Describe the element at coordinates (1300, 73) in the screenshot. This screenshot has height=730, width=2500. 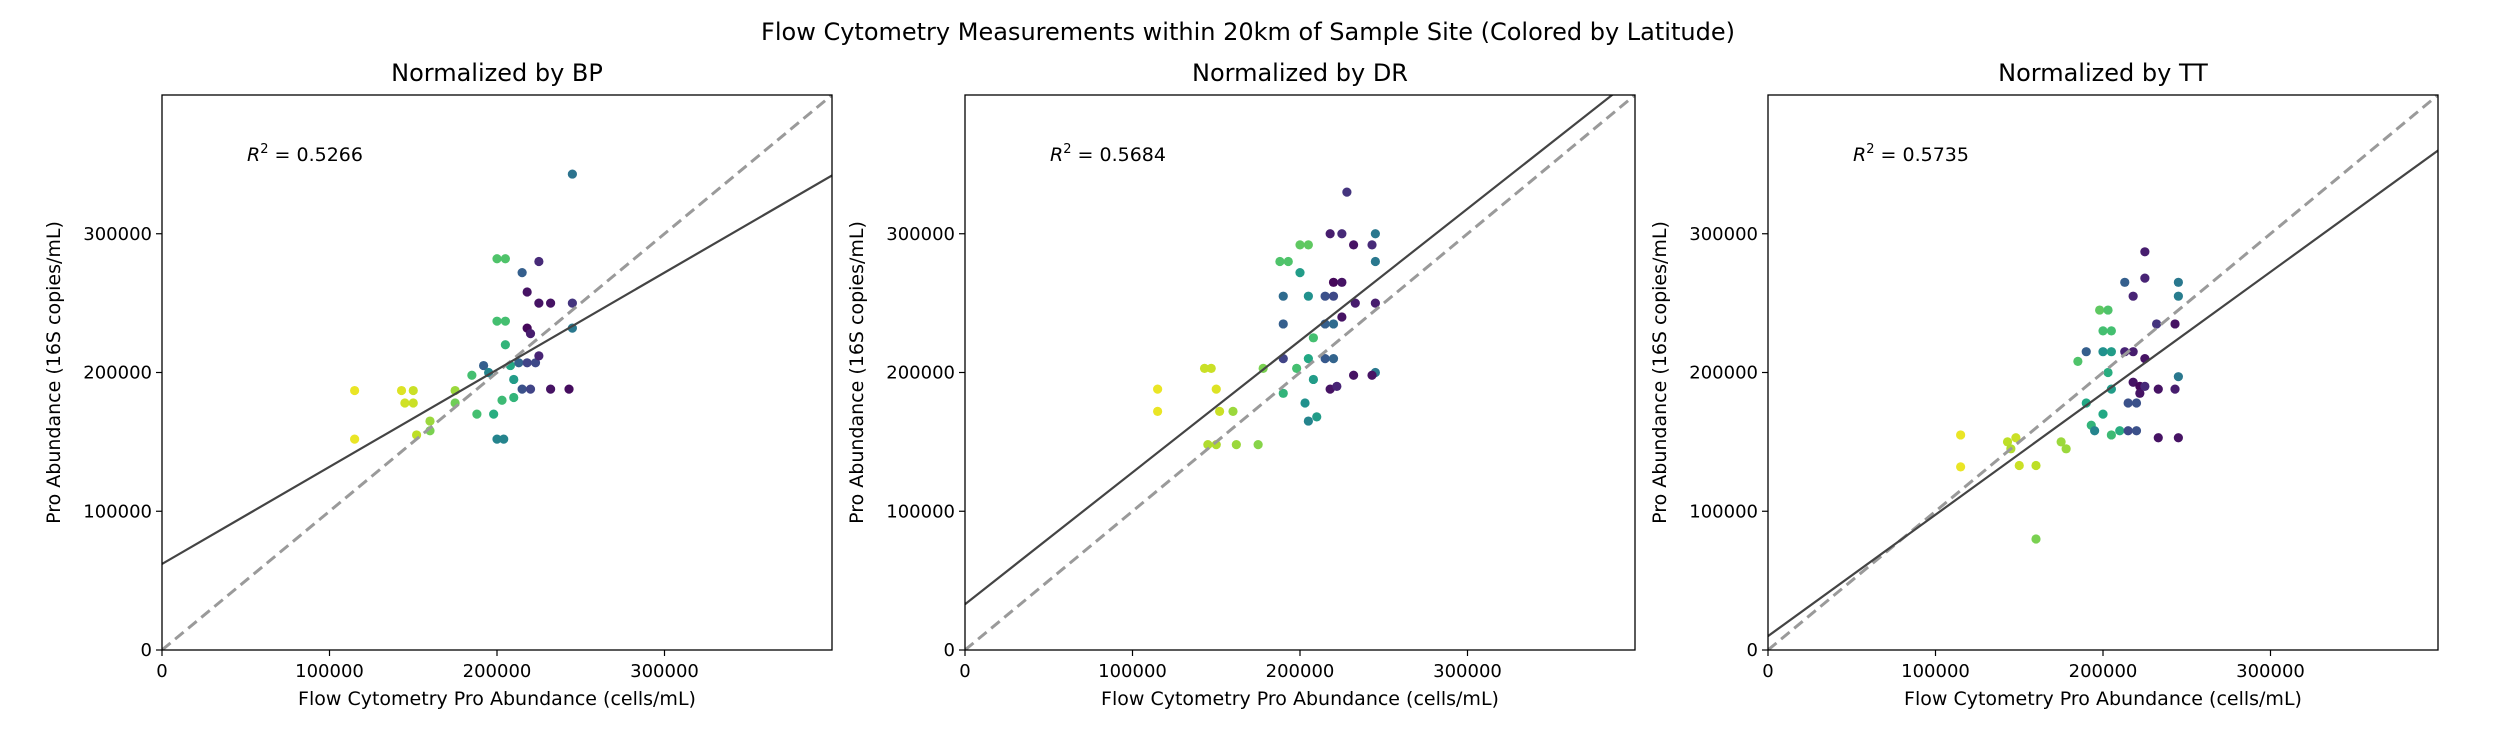
I see `panel-title: Normalized by DR` at that location.